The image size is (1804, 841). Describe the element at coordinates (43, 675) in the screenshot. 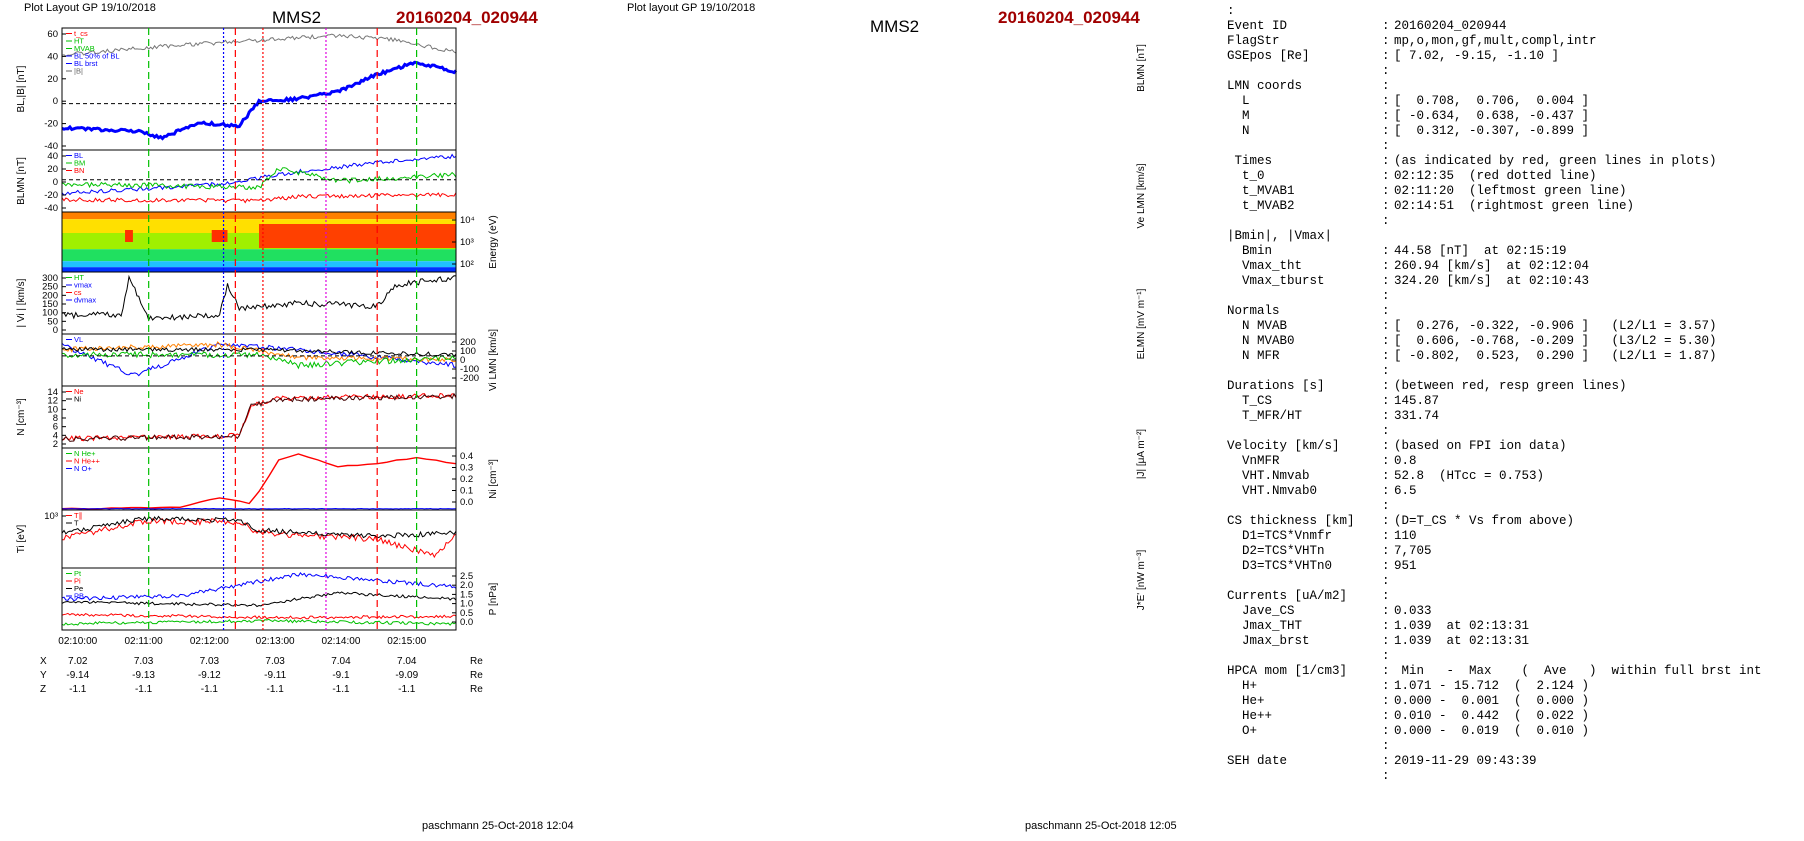

I see `coord-row-label: Y` at that location.